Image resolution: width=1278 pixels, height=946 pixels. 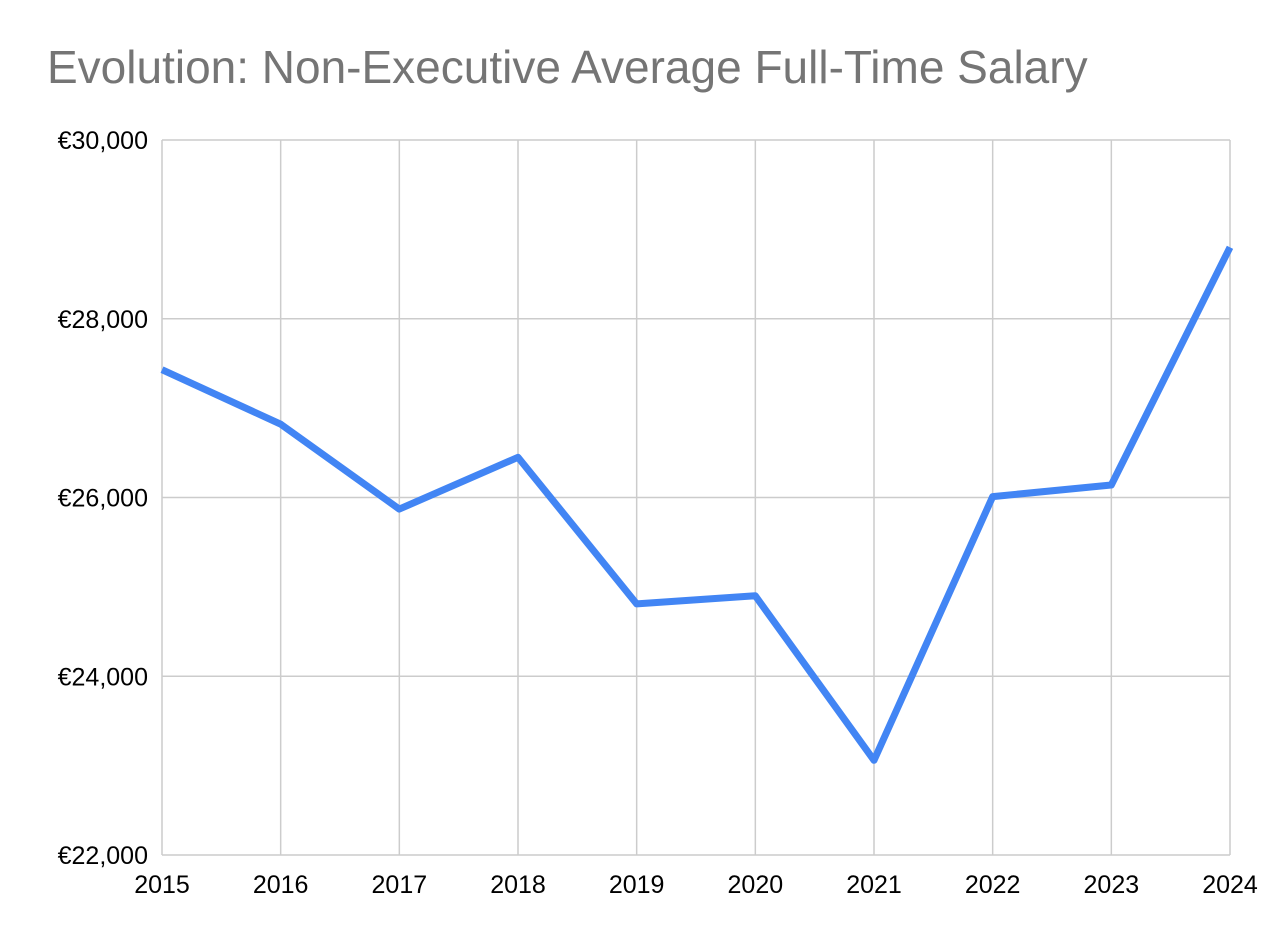 I want to click on y-tick-label: €26,000, so click(x=103, y=499).